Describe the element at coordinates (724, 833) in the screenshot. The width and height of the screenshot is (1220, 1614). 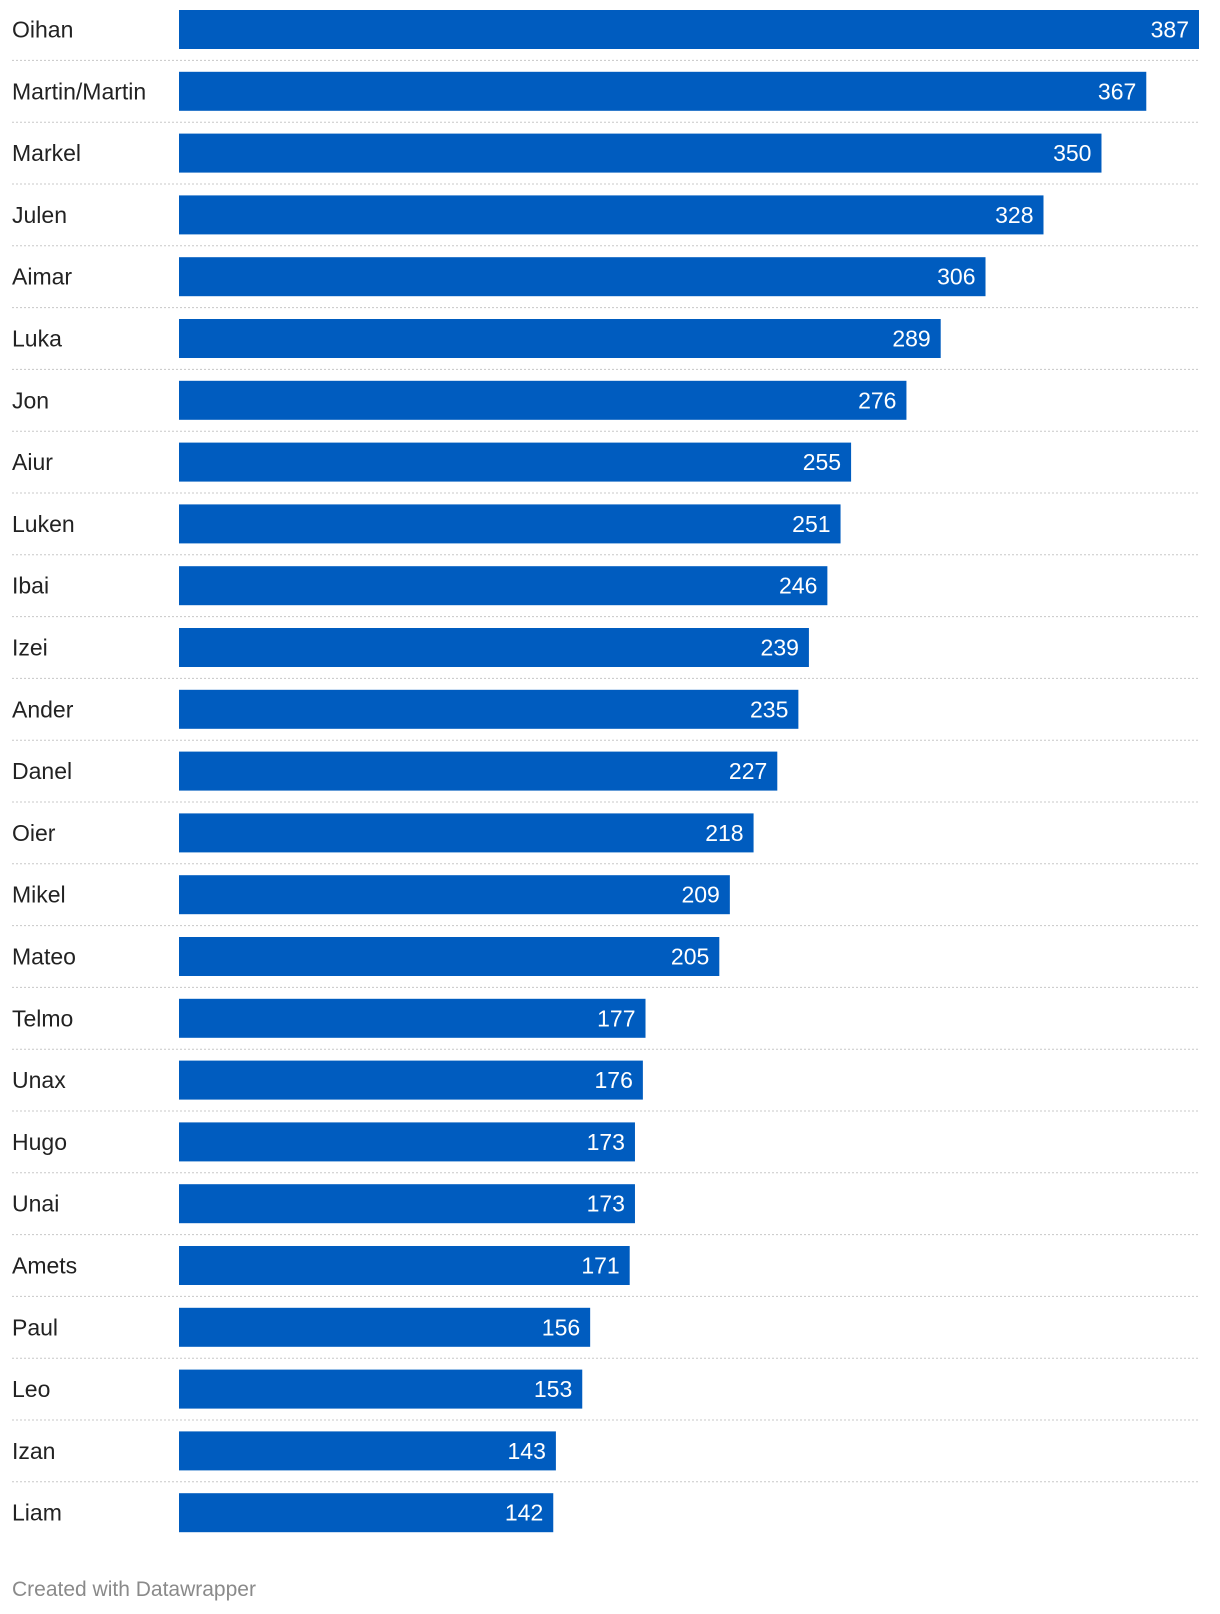
I see `bar-value-label: 218` at that location.